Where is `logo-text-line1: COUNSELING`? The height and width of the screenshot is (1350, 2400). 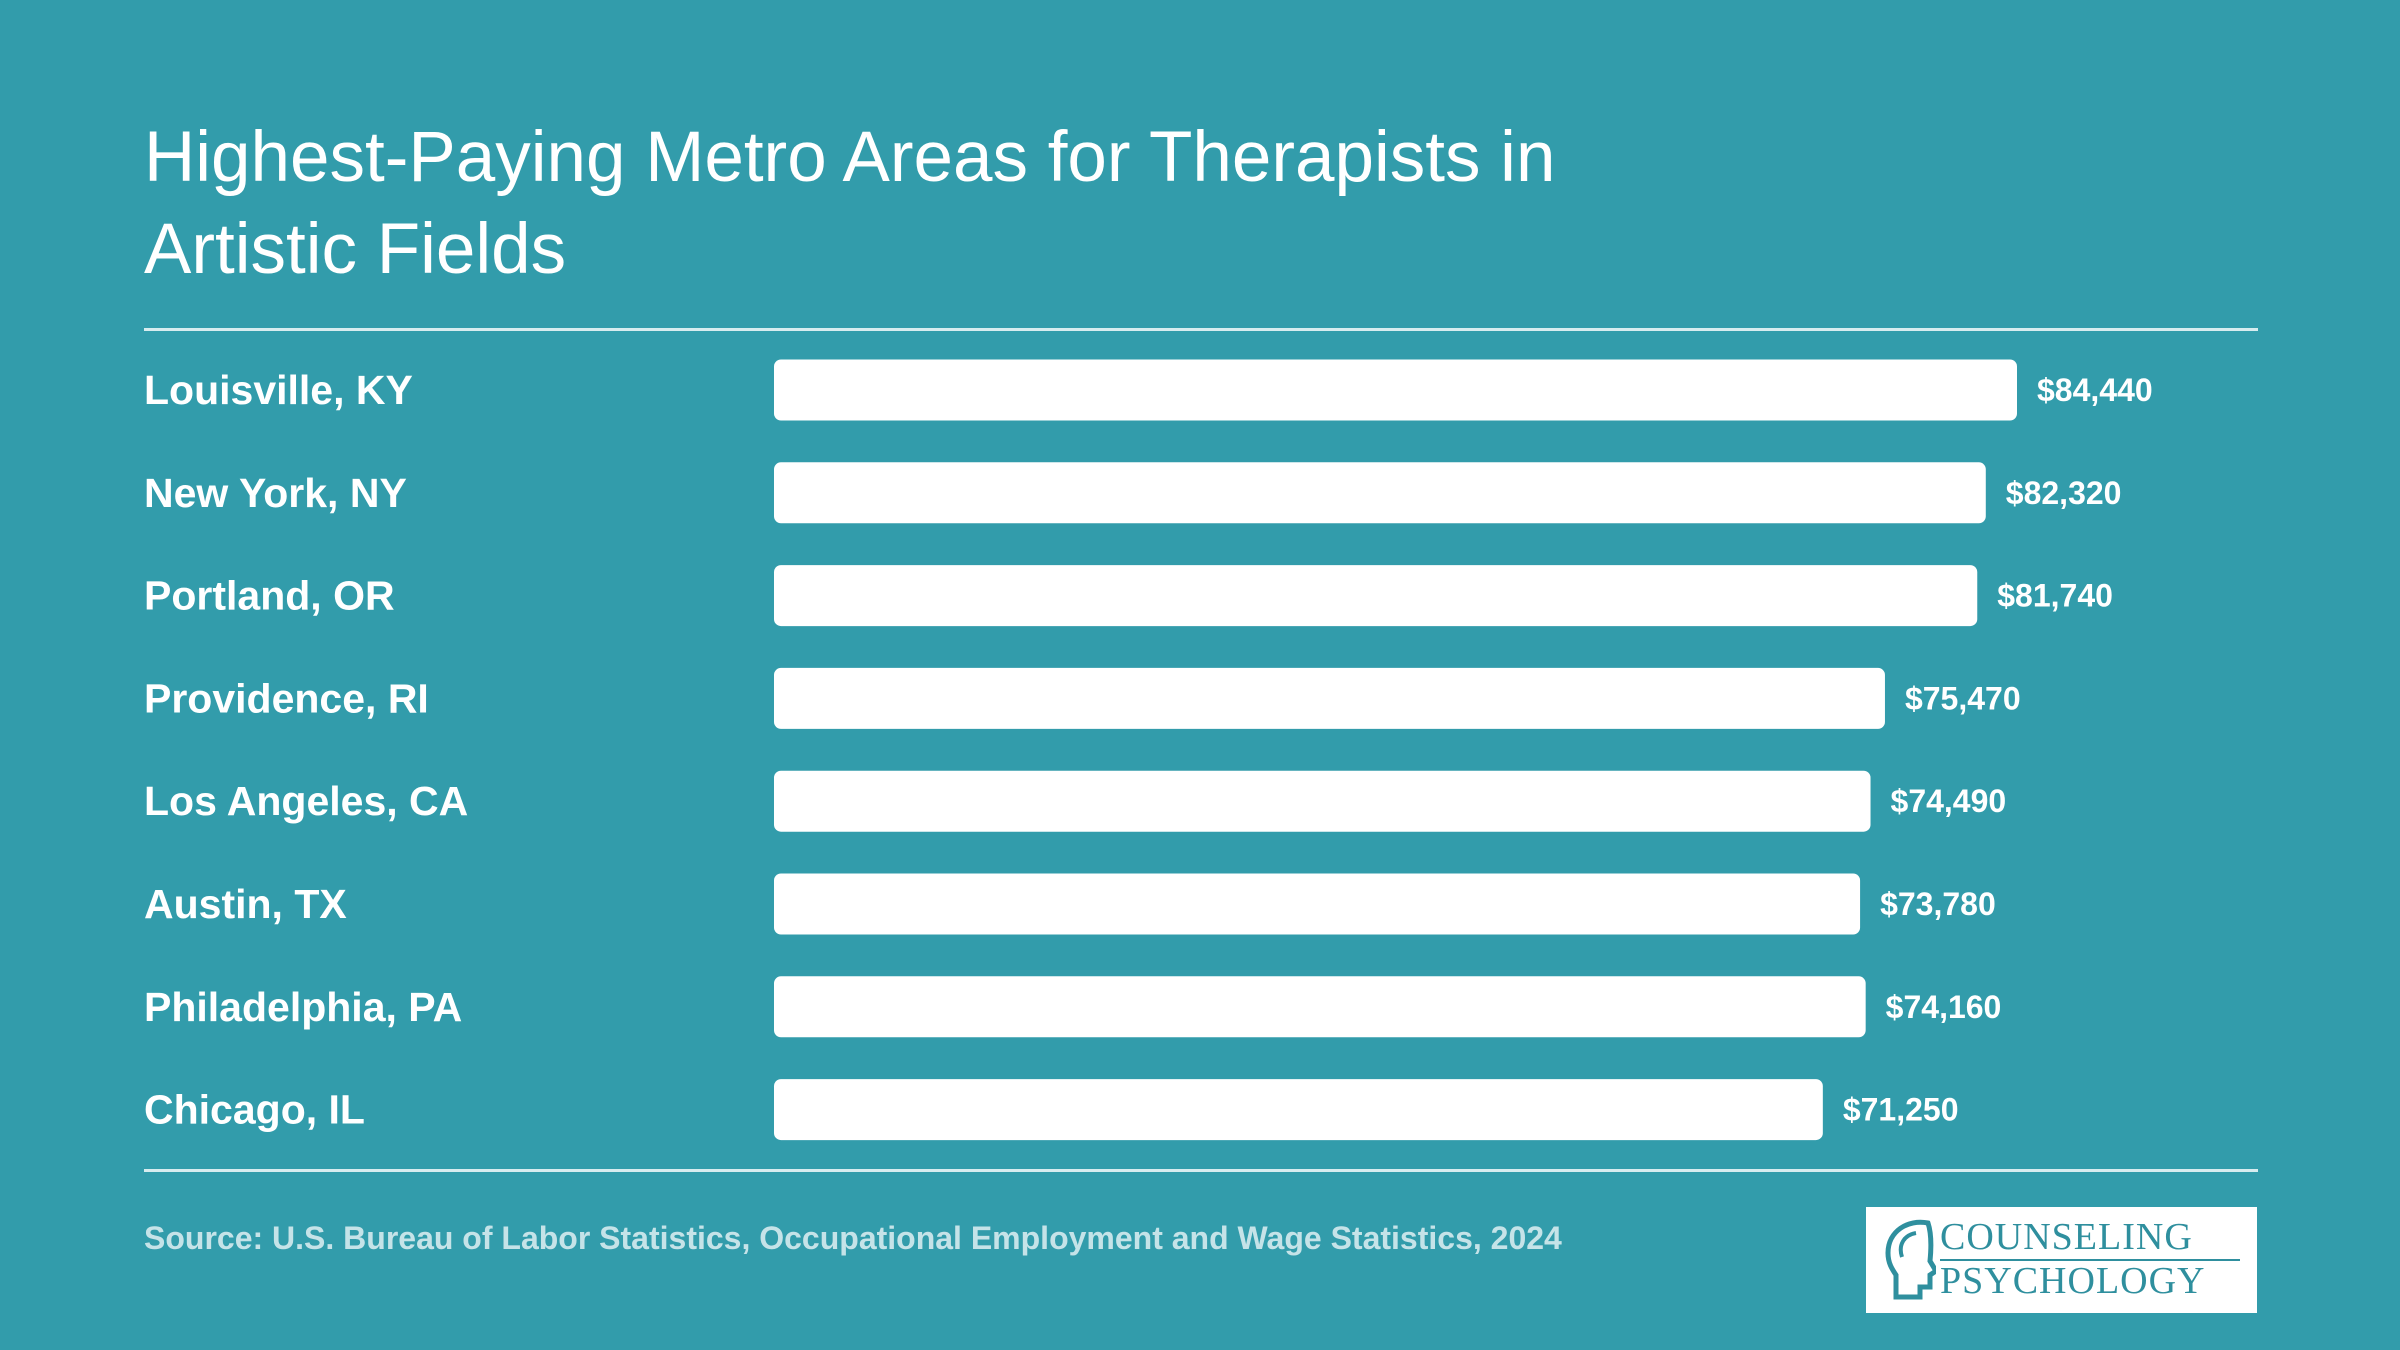 logo-text-line1: COUNSELING is located at coordinates (2066, 1237).